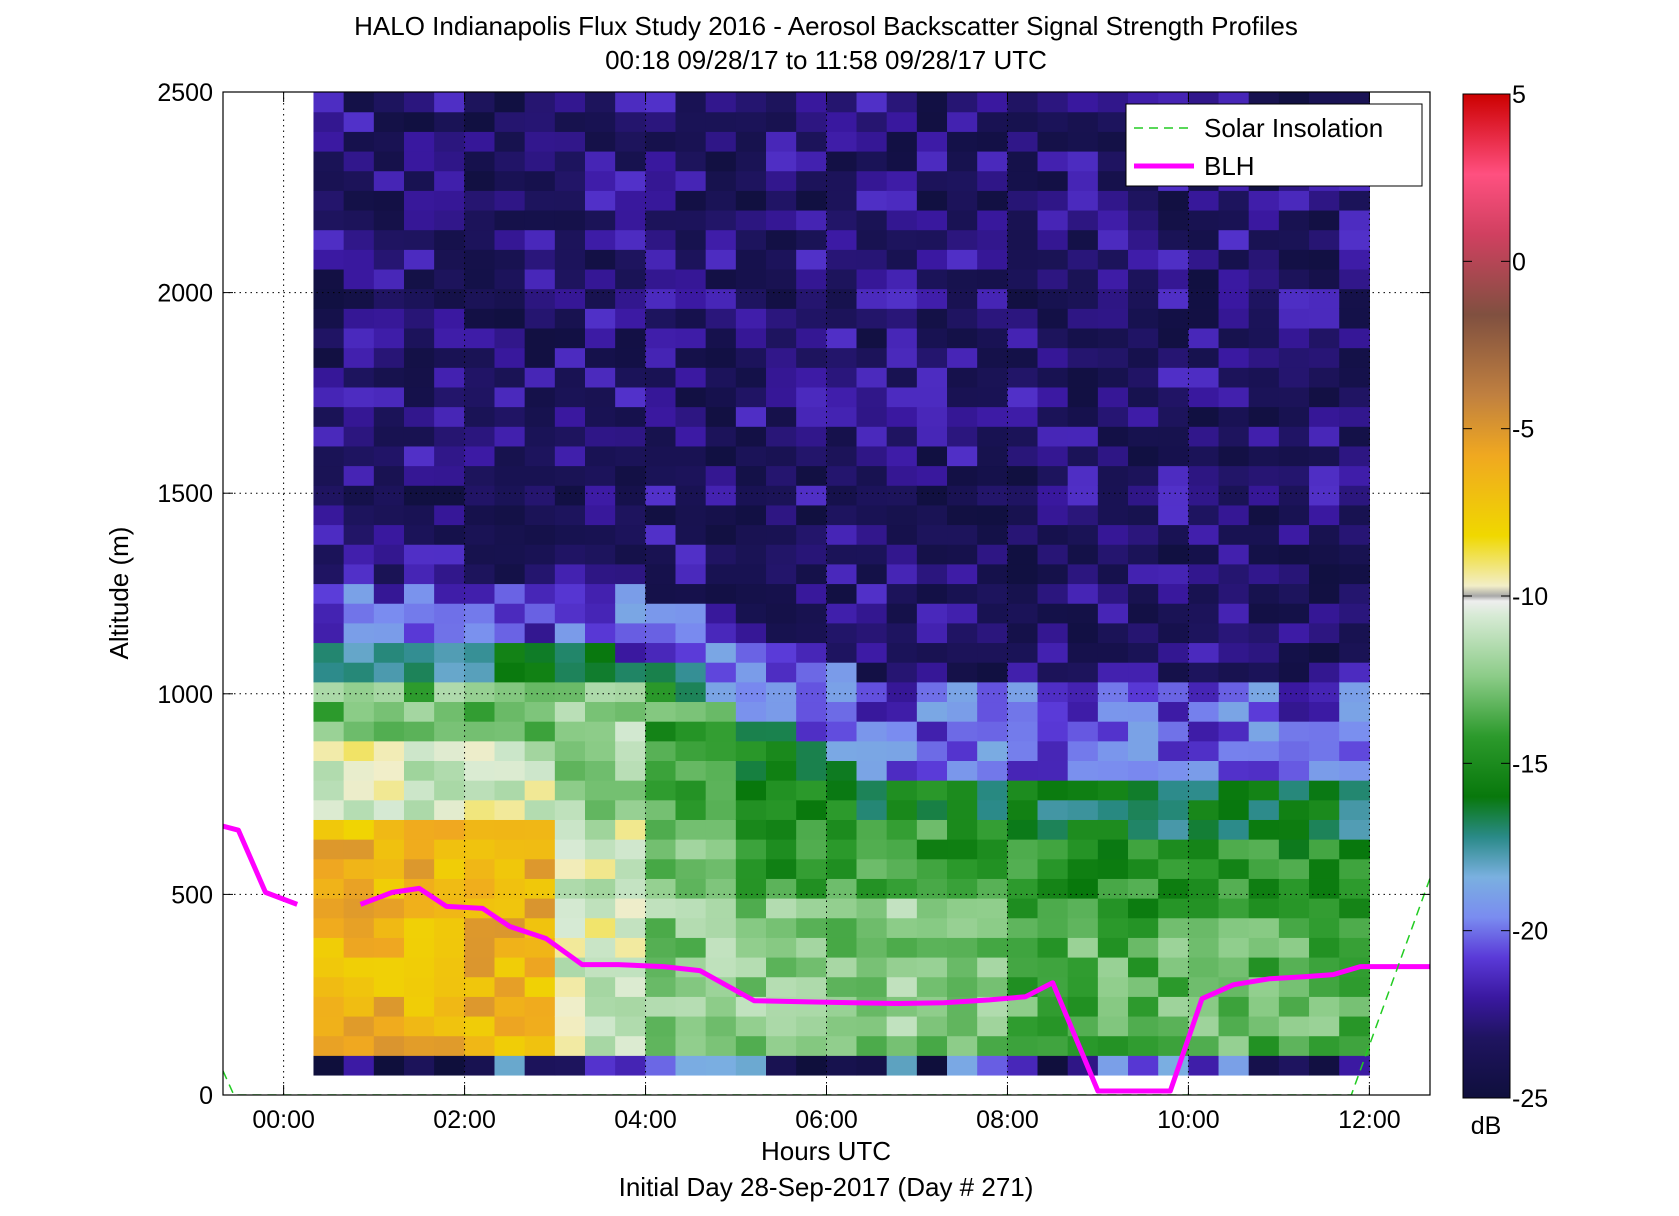 This screenshot has width=1679, height=1216. What do you see at coordinates (1530, 1099) in the screenshot?
I see `colorbar-tick-label: -25` at bounding box center [1530, 1099].